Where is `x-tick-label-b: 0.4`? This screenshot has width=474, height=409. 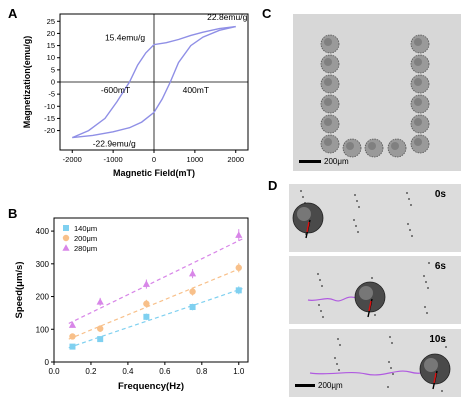
x-tick-label-b: 0.4 is located at coordinates (128, 371).